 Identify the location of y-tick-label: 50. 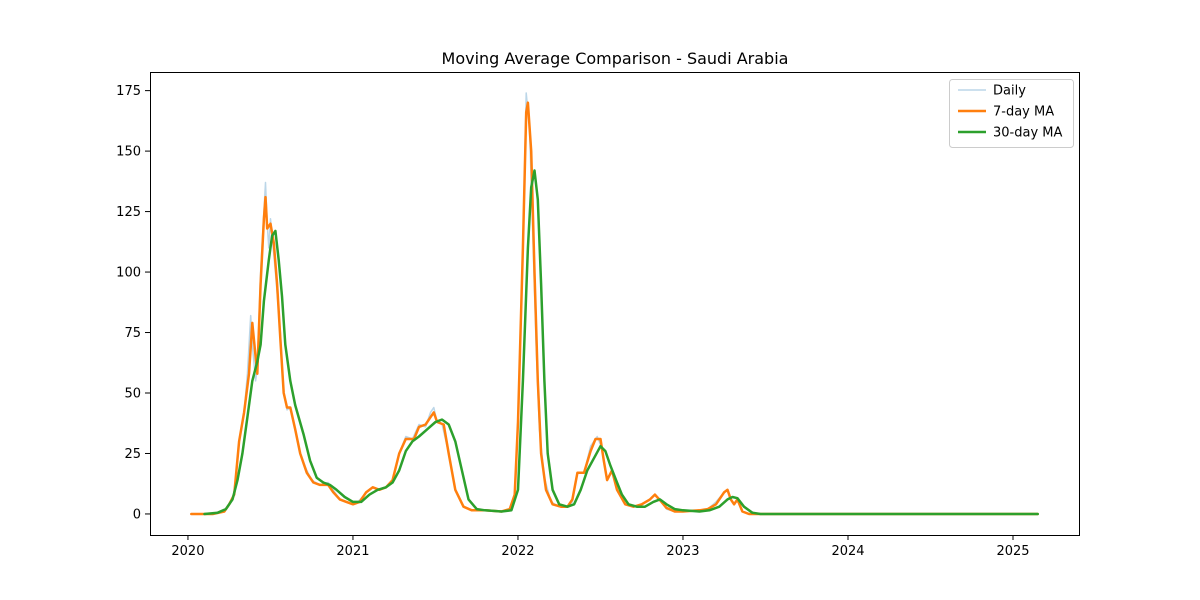
(132, 394).